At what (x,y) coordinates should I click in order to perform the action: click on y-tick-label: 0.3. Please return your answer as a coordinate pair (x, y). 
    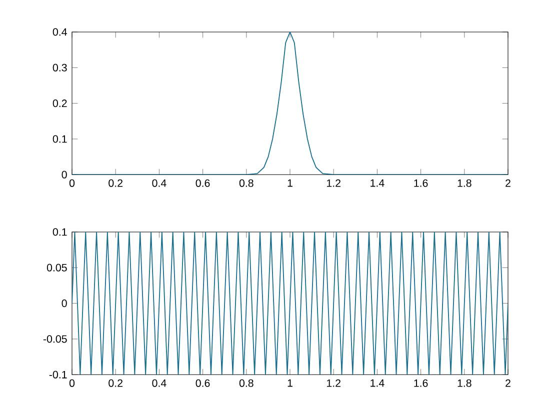
    Looking at the image, I should click on (59, 68).